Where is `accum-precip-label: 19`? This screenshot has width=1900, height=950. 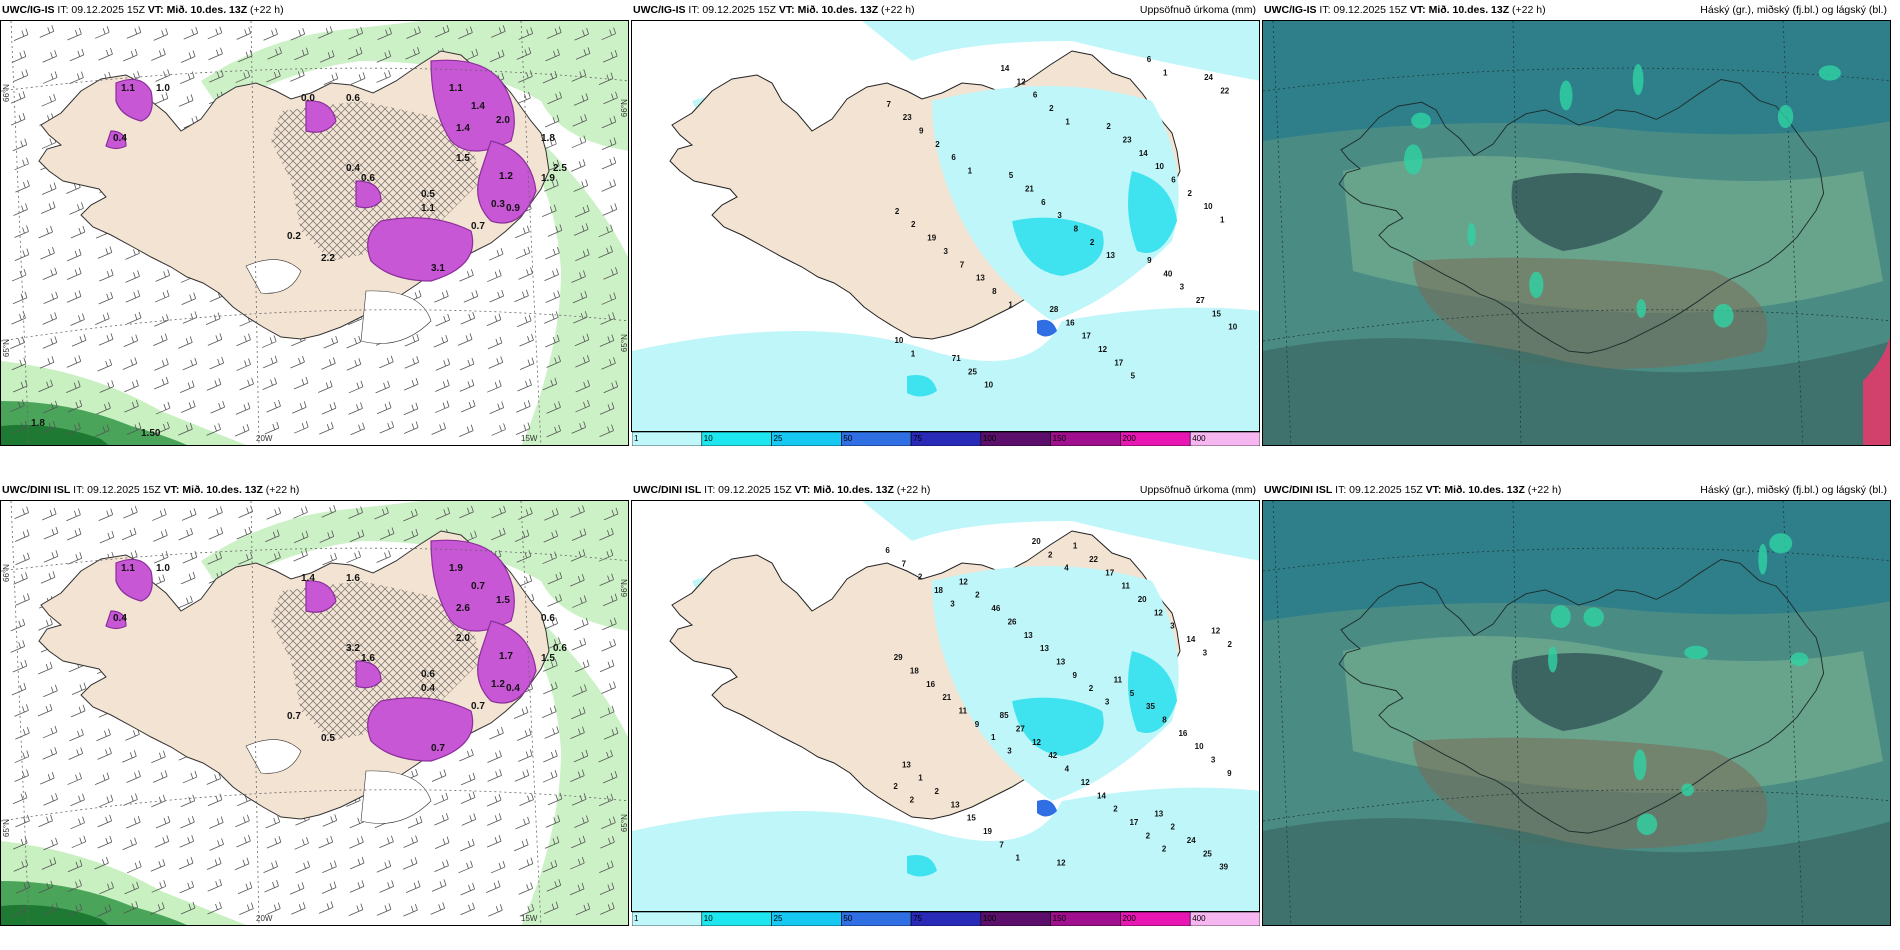 accum-precip-label: 19 is located at coordinates (931, 238).